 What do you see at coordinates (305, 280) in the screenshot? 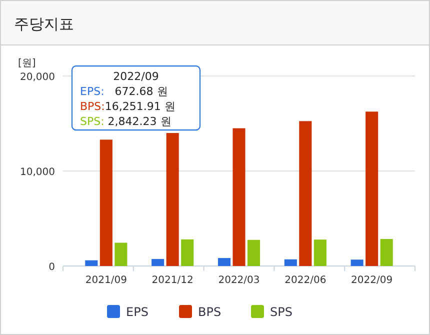
I see `x-tick-label: 2022/06` at bounding box center [305, 280].